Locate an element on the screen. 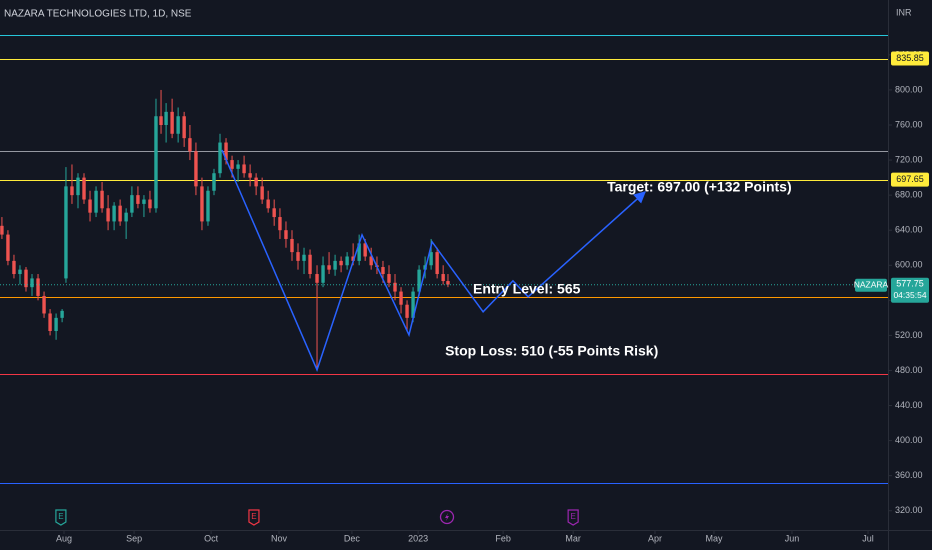 This screenshot has height=550, width=932. countdown-label: 04:35:54 is located at coordinates (909, 295).